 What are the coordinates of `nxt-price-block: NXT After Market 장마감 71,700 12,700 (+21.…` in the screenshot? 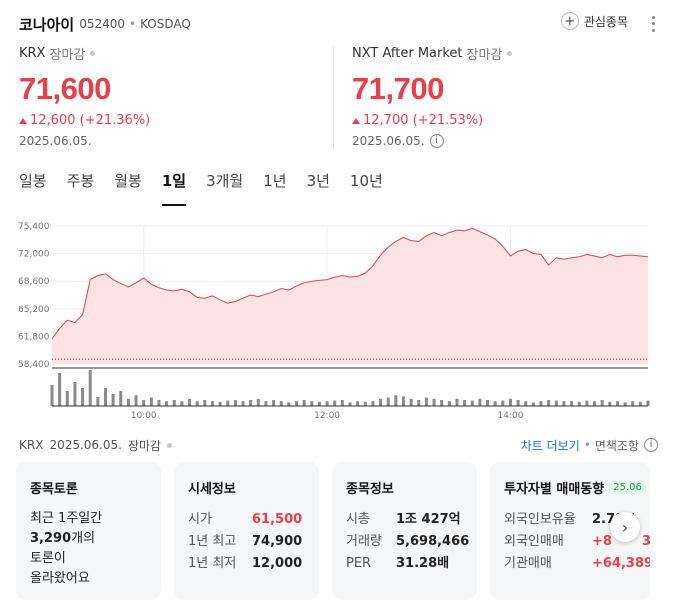 It's located at (432, 96).